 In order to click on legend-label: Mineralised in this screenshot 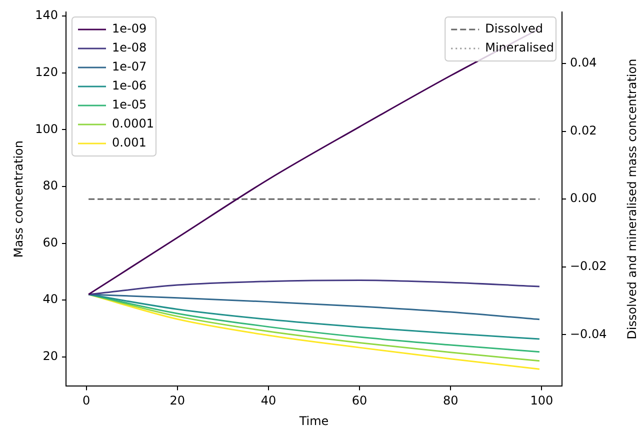, I will do `click(519, 47)`.